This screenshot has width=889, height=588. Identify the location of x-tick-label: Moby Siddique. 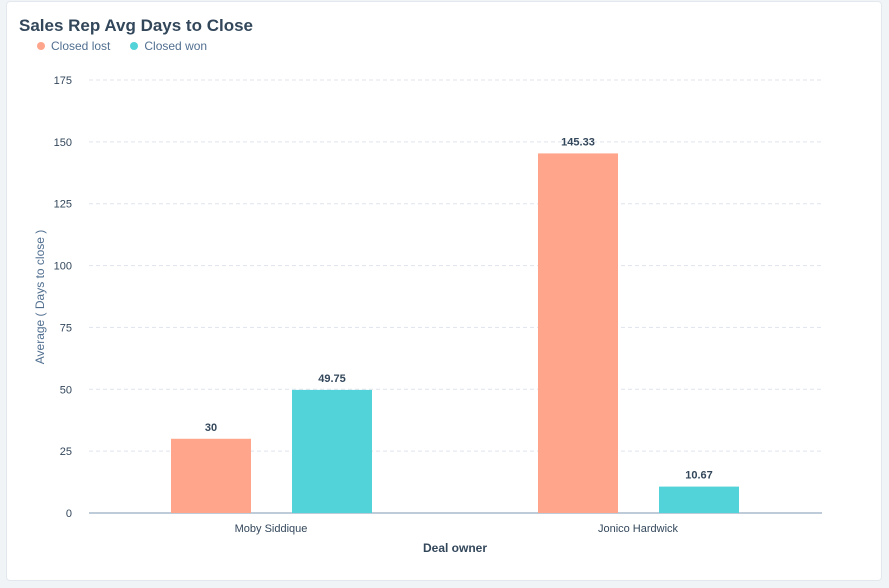
(271, 529).